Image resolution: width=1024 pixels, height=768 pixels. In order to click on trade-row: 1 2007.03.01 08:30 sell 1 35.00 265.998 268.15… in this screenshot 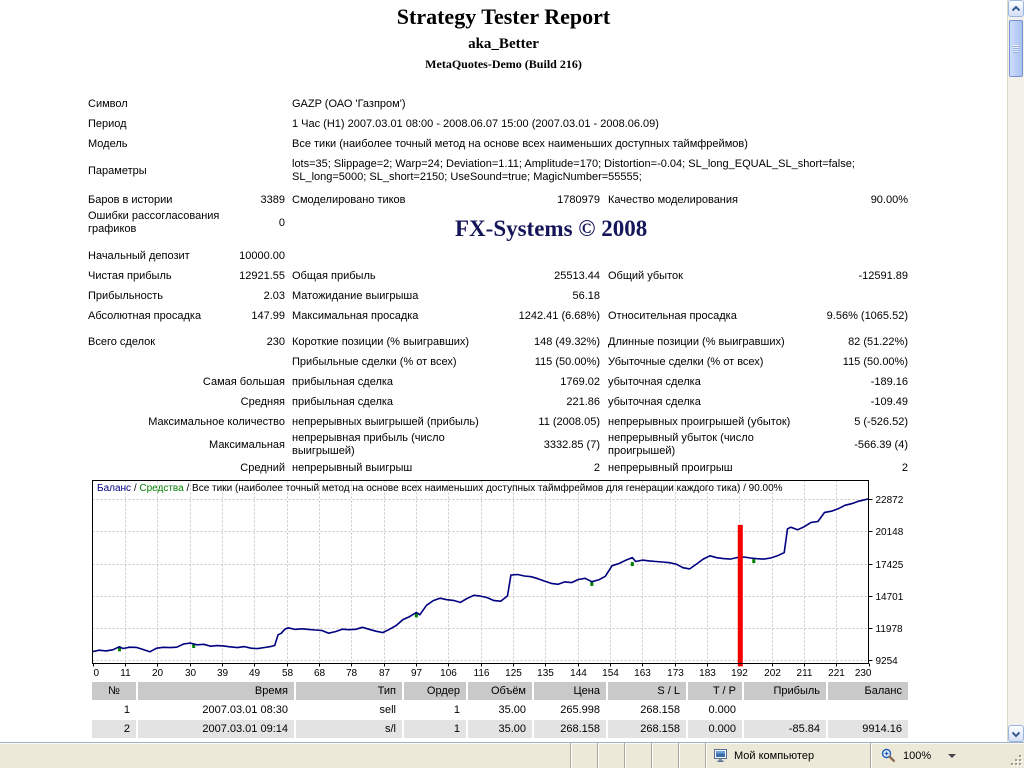, I will do `click(501, 710)`.